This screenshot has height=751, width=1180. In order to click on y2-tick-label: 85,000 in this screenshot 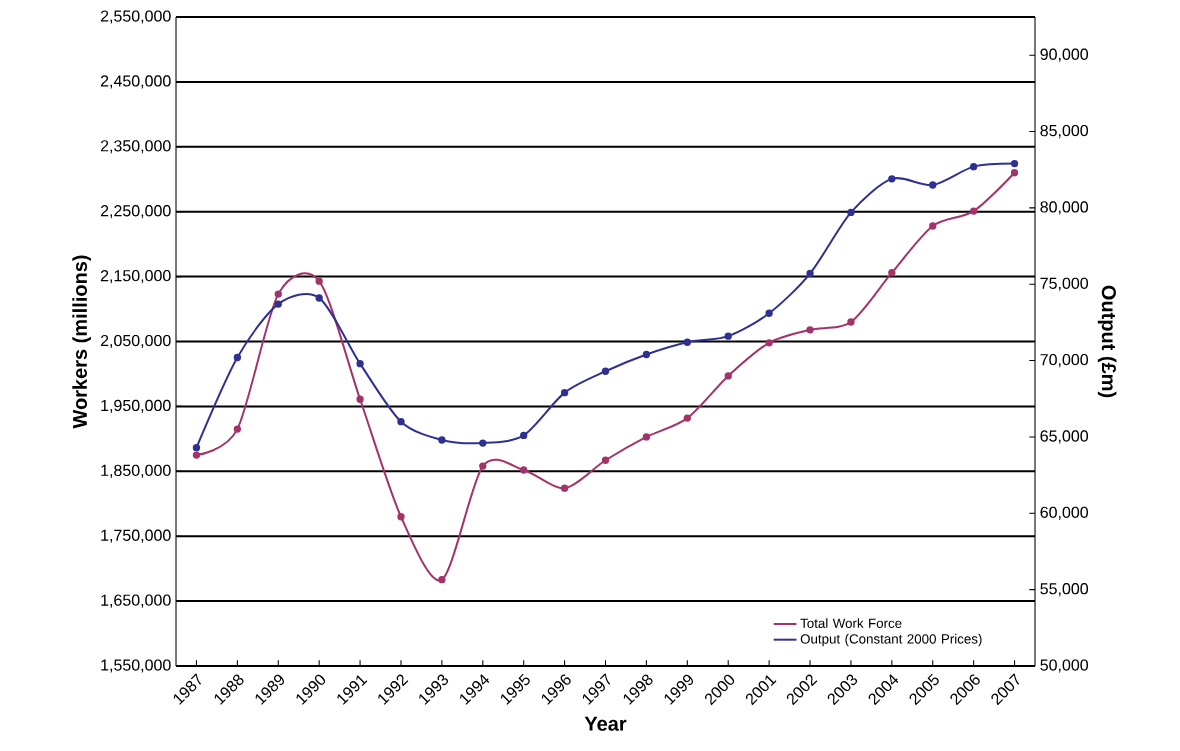, I will do `click(1064, 131)`.